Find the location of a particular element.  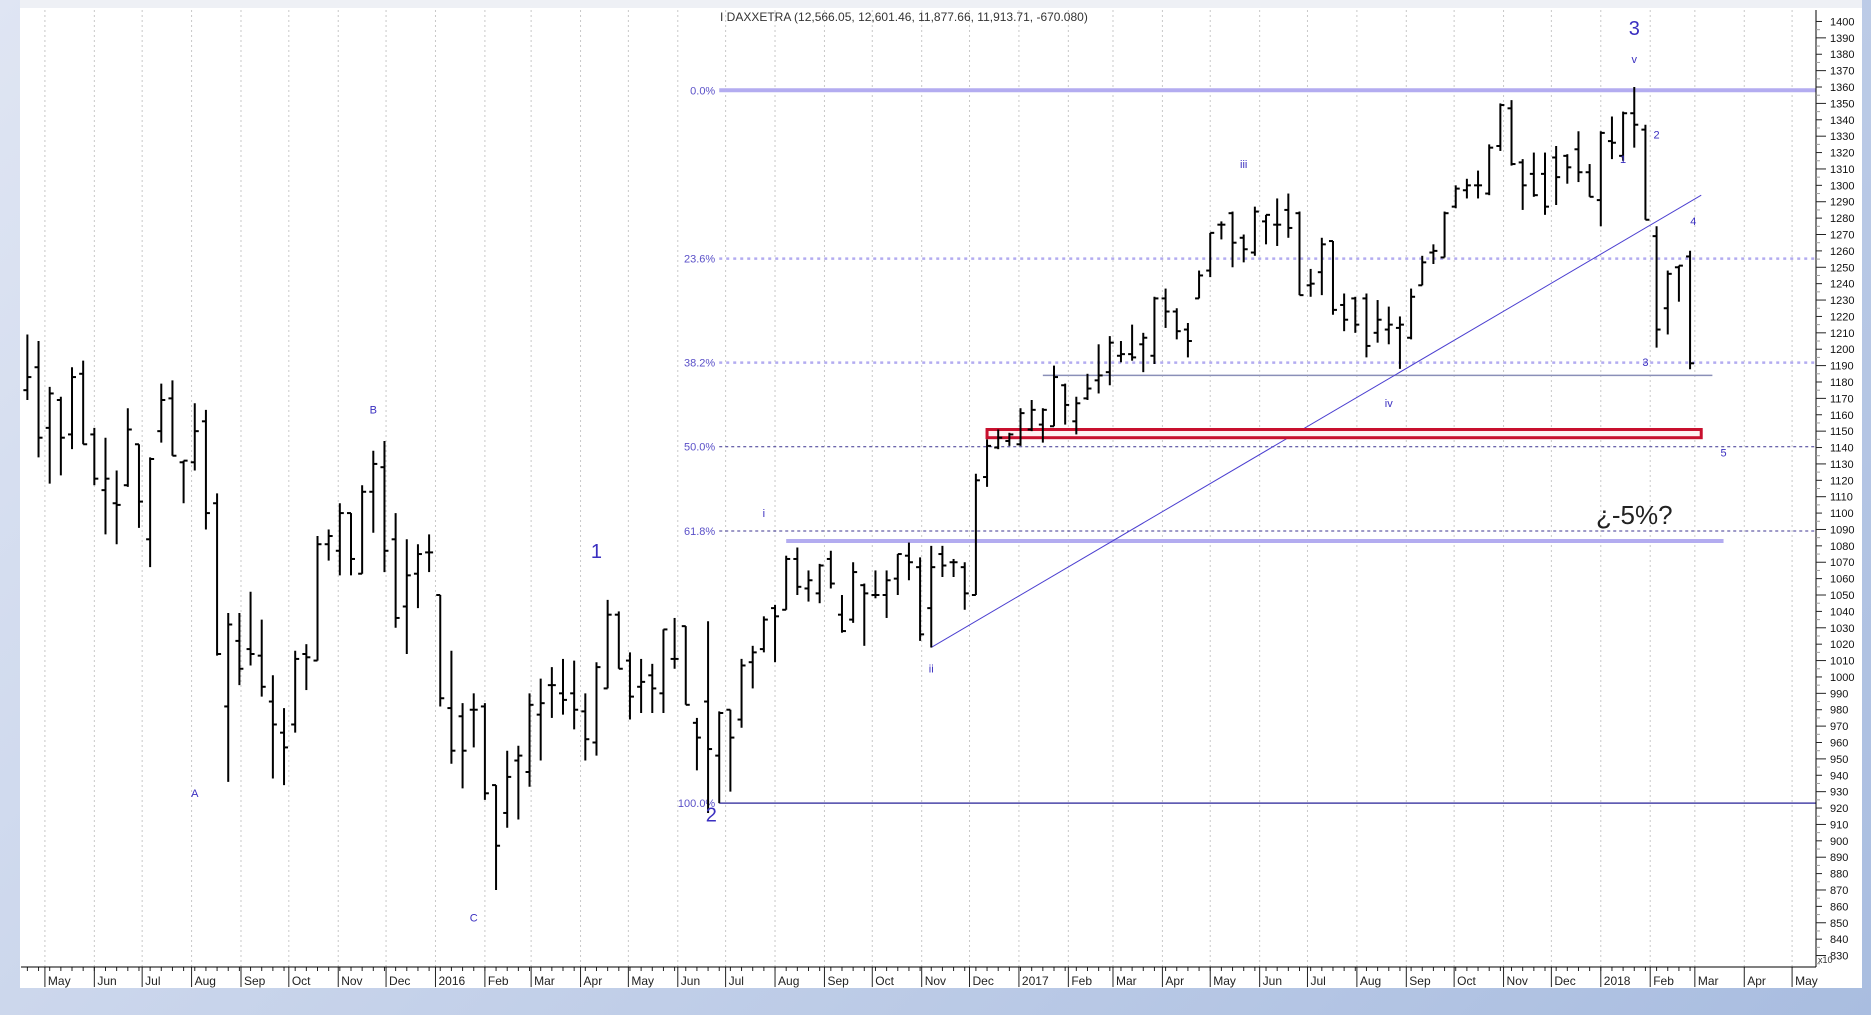

x-tick-label: Aug is located at coordinates (1370, 981).